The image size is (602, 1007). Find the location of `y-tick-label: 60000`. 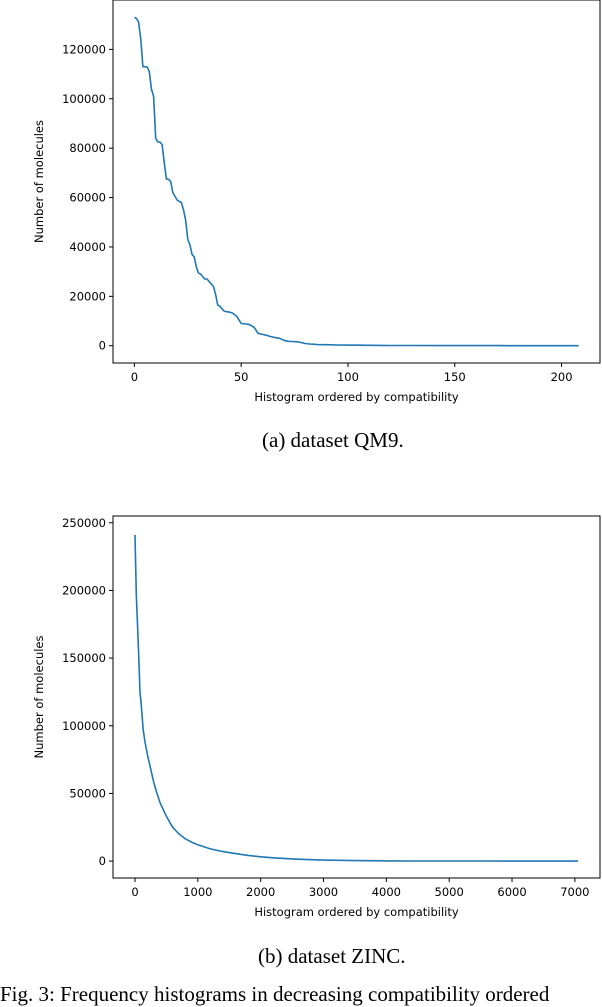

y-tick-label: 60000 is located at coordinates (87, 198).